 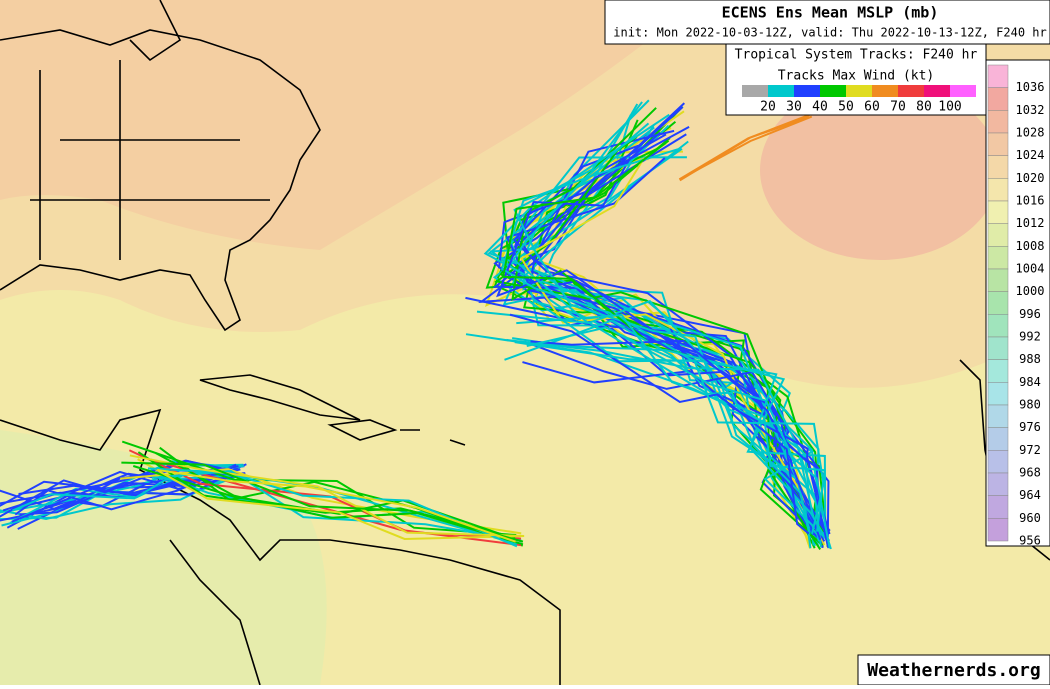 I want to click on colorbar-label: 980, so click(x=1030, y=405).